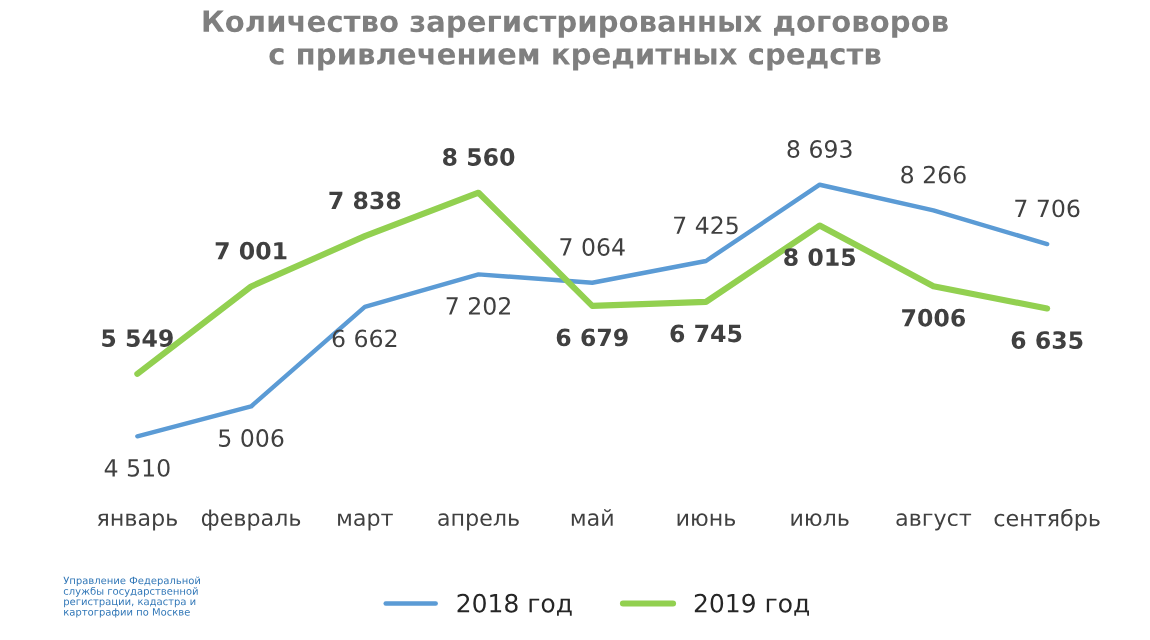 The width and height of the screenshot is (1150, 640). I want to click on data-label: 8 266, so click(933, 174).